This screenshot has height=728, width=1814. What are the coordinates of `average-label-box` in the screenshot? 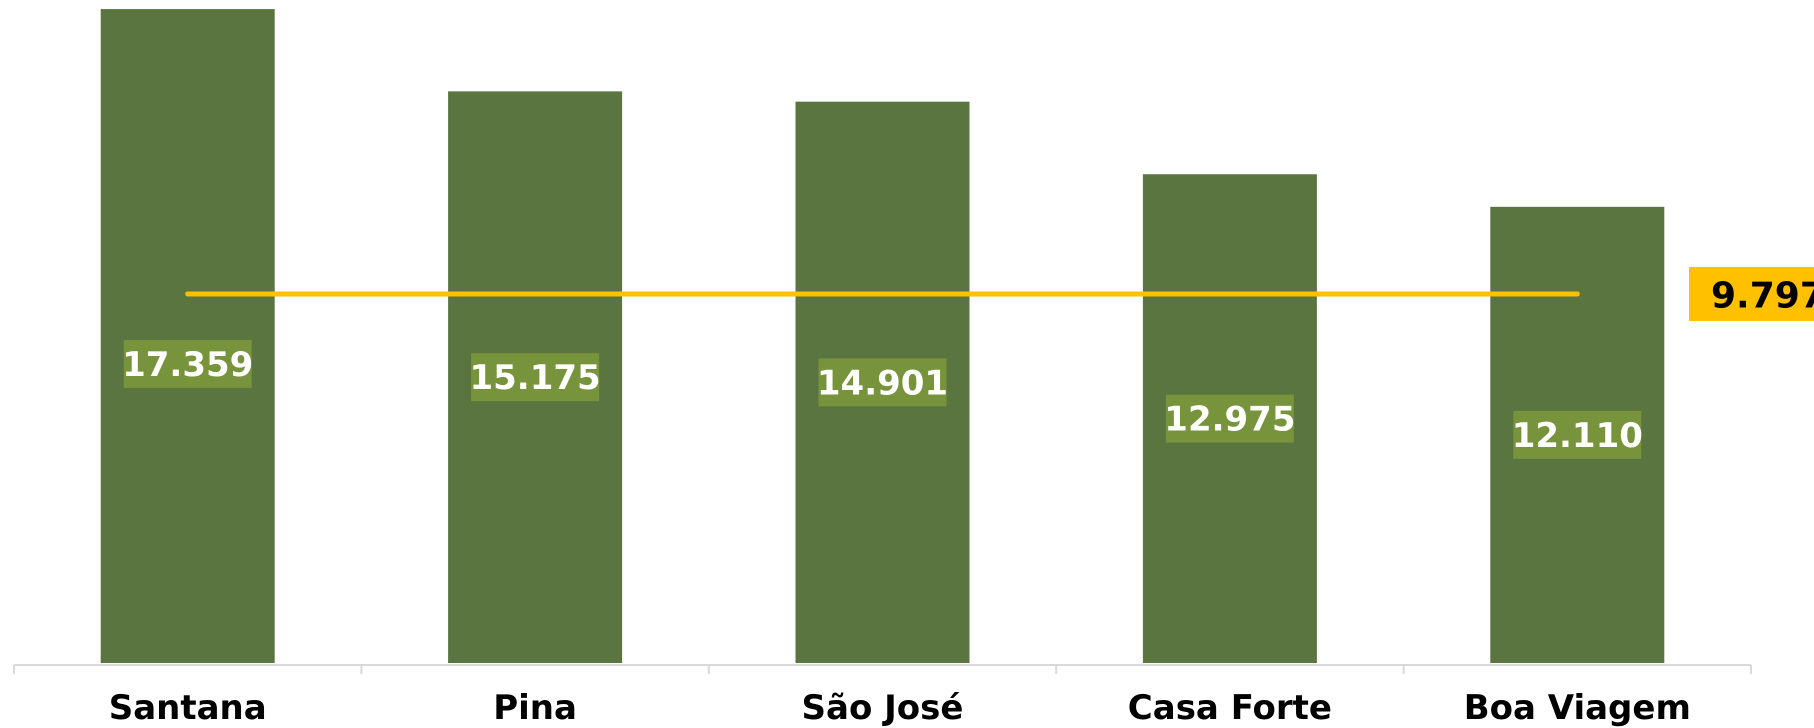 It's located at (1751, 293).